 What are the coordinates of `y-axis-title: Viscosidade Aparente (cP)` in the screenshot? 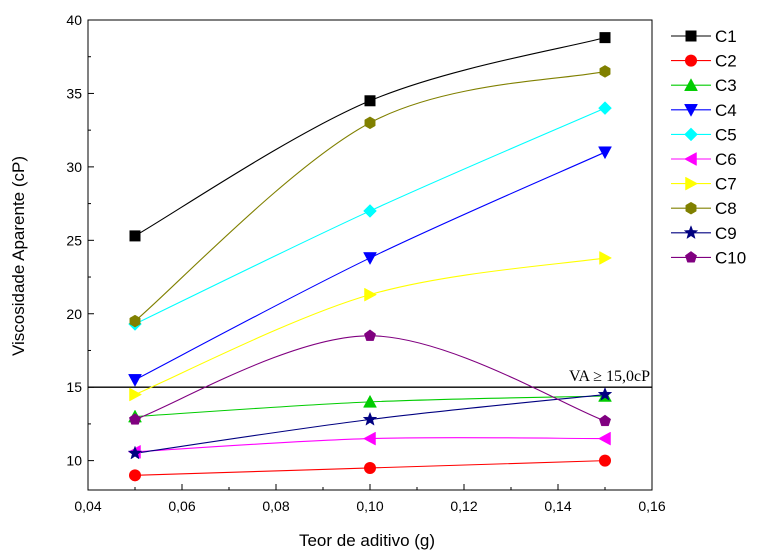 It's located at (18, 256).